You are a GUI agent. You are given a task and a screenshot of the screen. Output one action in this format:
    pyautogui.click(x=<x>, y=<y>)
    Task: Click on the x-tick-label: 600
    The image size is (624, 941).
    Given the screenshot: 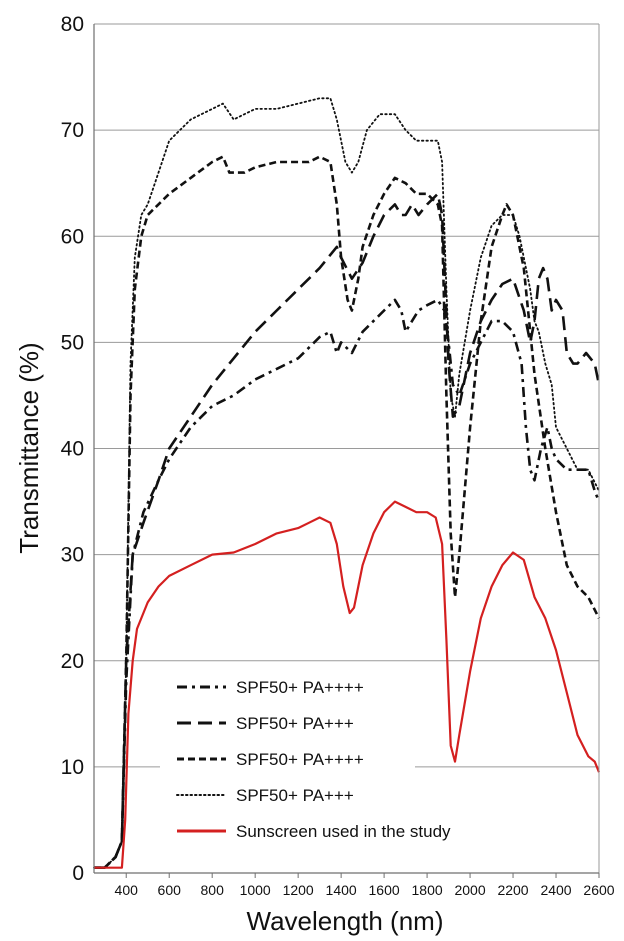 What is the action you would take?
    pyautogui.click(x=170, y=890)
    